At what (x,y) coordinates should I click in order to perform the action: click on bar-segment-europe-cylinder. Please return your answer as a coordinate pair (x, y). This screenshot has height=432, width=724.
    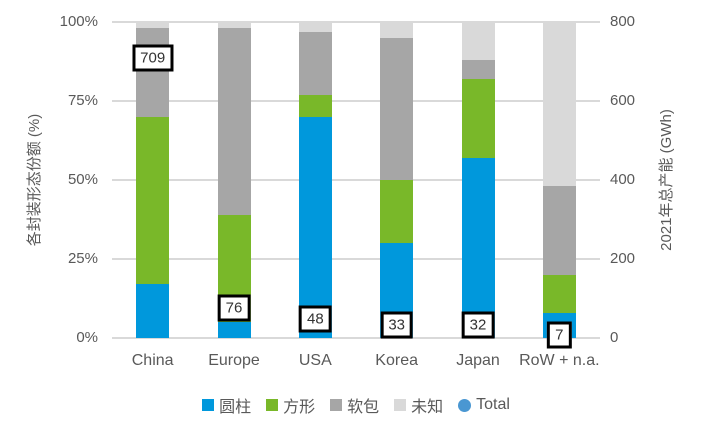
    Looking at the image, I should click on (234, 330).